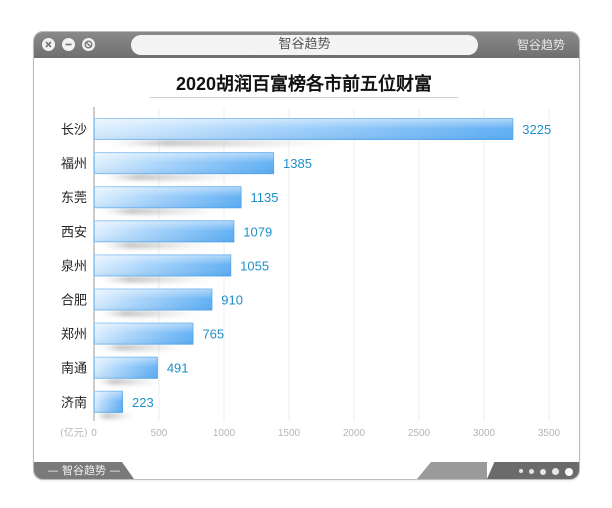  What do you see at coordinates (74, 164) in the screenshot?
I see `category-label: 福州` at bounding box center [74, 164].